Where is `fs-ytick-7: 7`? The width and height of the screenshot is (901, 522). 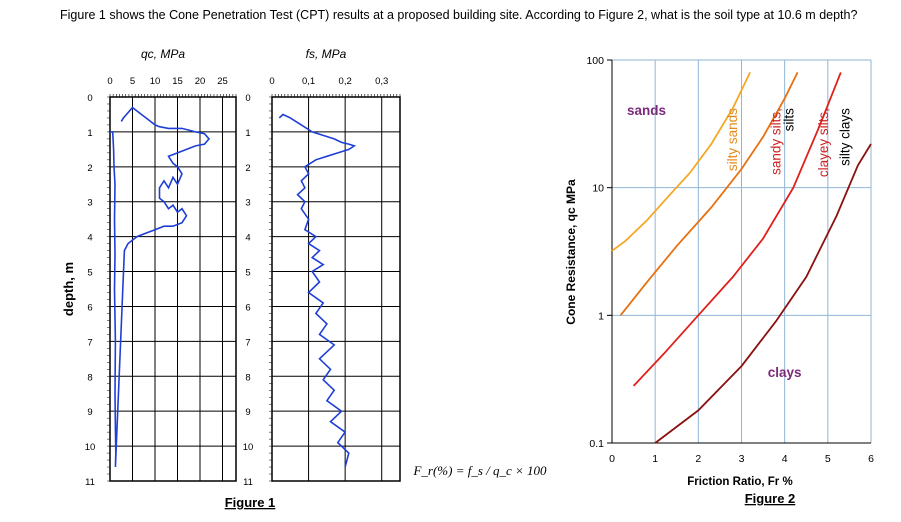 fs-ytick-7: 7 is located at coordinates (247, 342).